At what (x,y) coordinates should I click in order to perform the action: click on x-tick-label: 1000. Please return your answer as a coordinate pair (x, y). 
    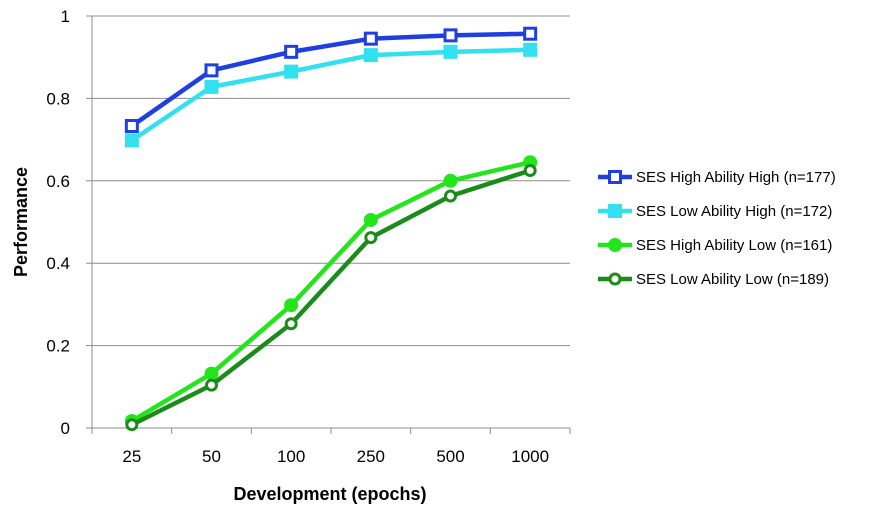
    Looking at the image, I should click on (530, 456).